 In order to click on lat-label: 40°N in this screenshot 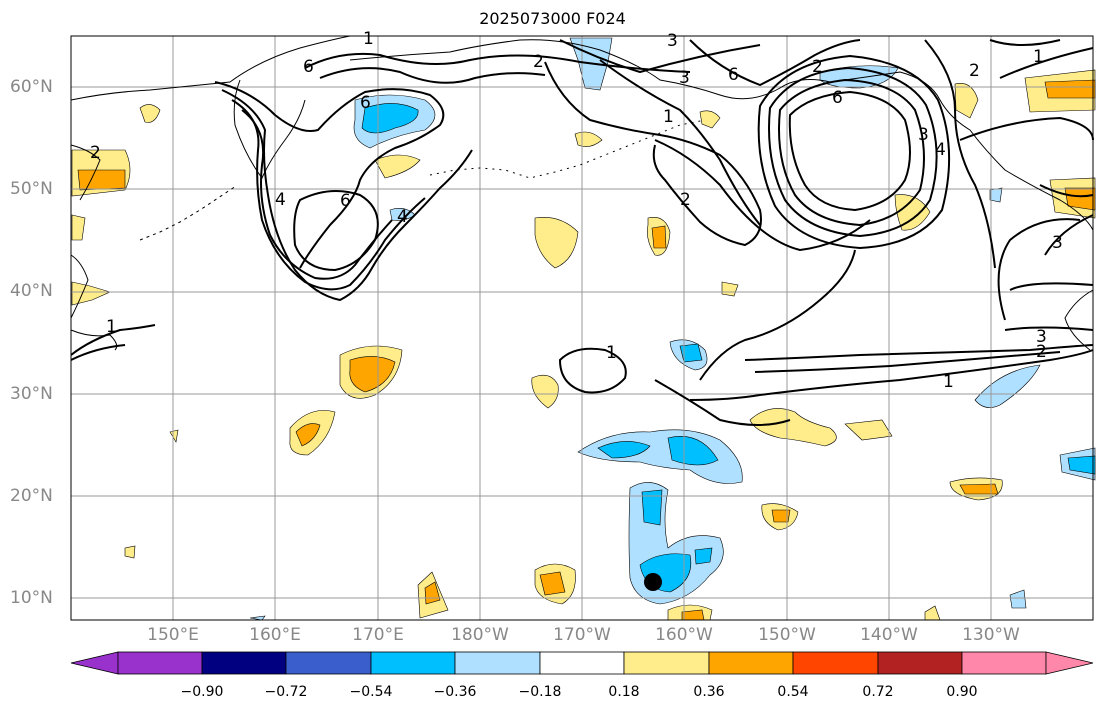, I will do `click(31, 291)`.